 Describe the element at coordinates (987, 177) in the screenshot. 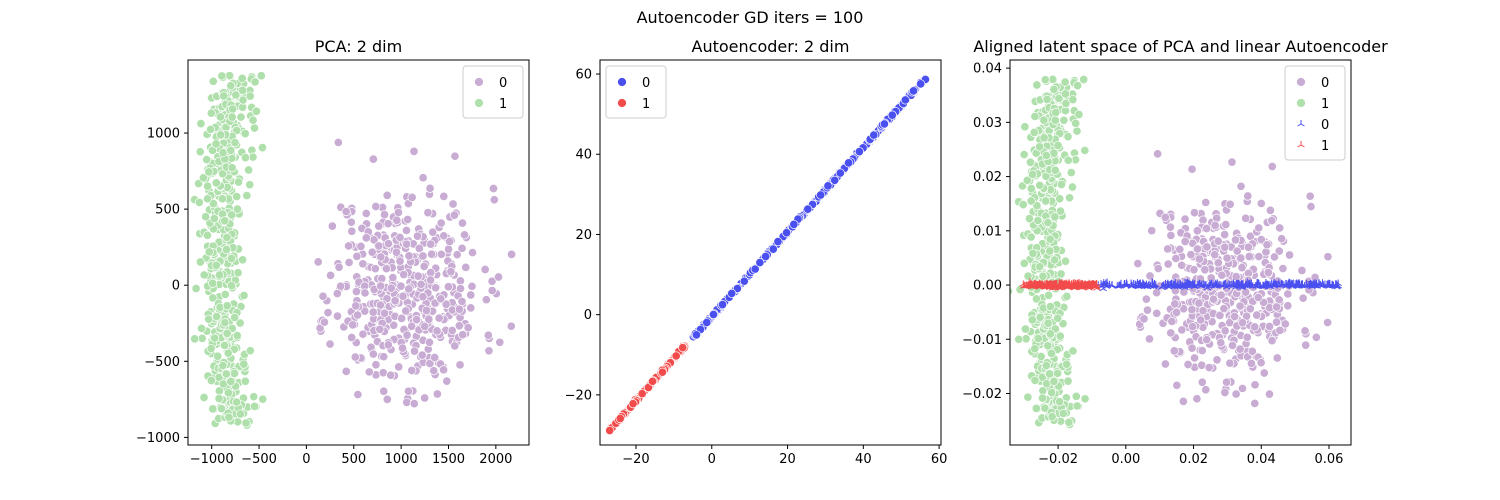

I see `y-tick-label: 0.02` at that location.